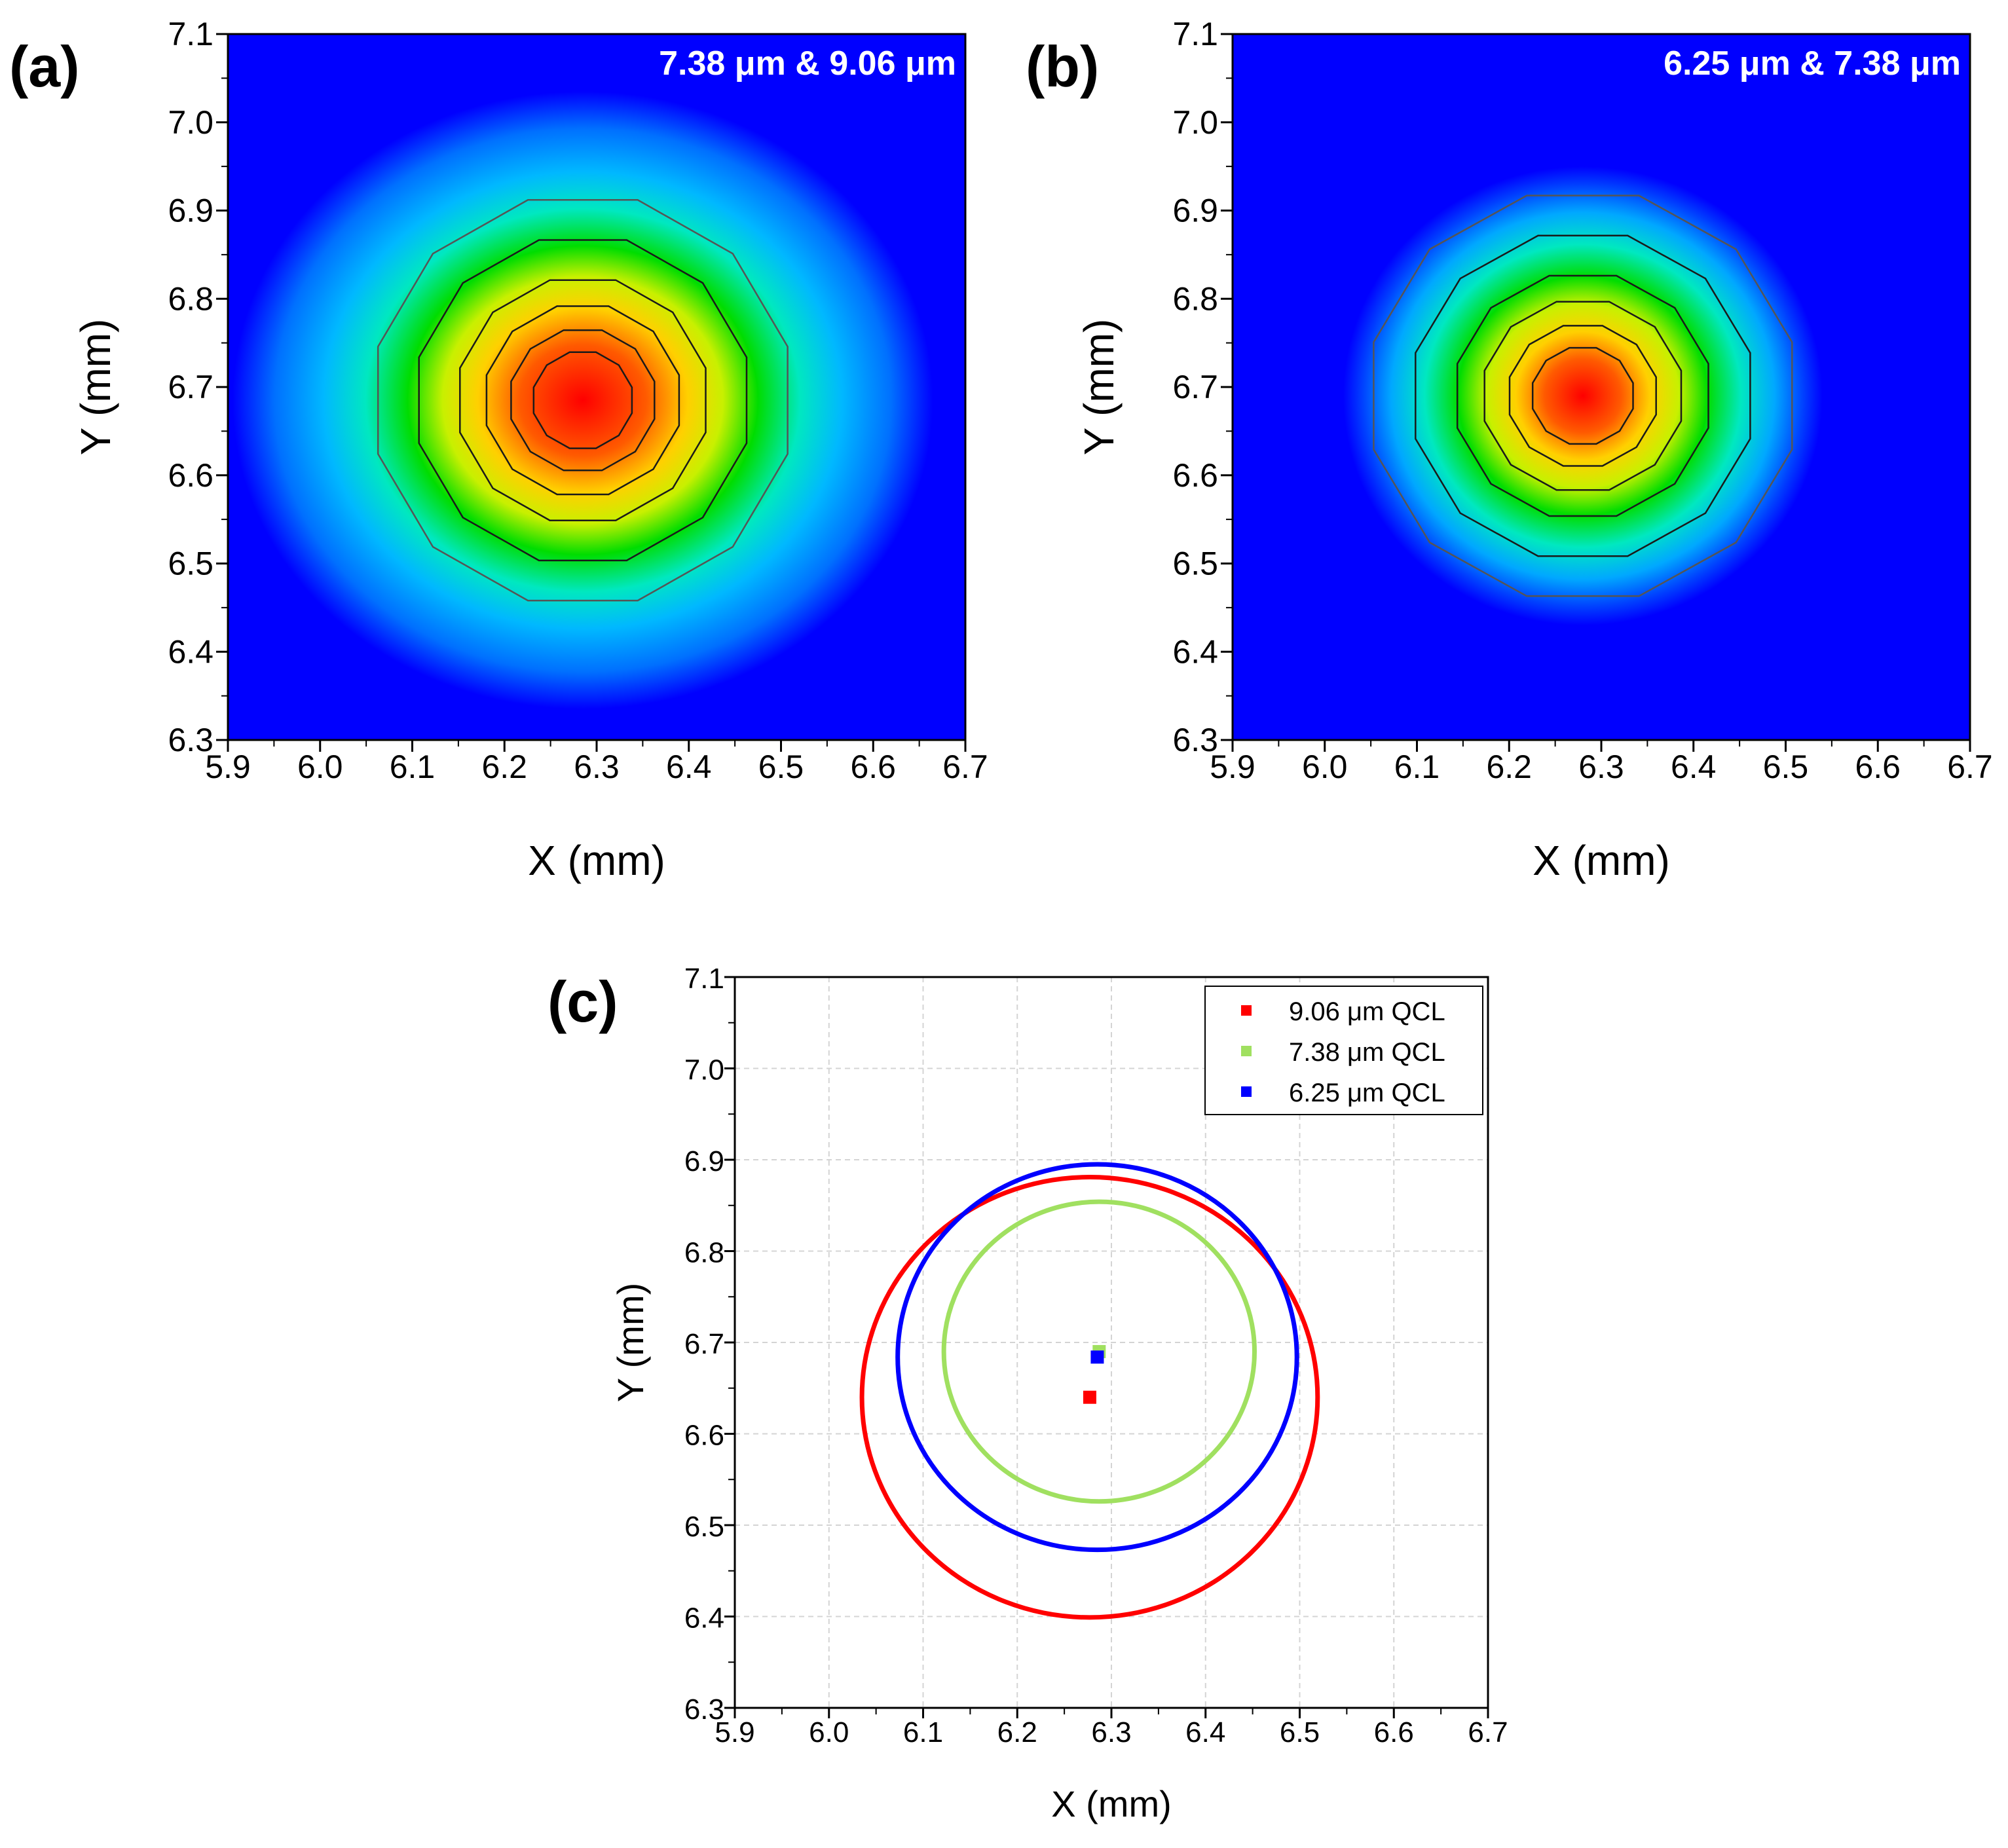  Describe the element at coordinates (228, 766) in the screenshot. I see `axes-a-x-tick-label: 5.9` at that location.